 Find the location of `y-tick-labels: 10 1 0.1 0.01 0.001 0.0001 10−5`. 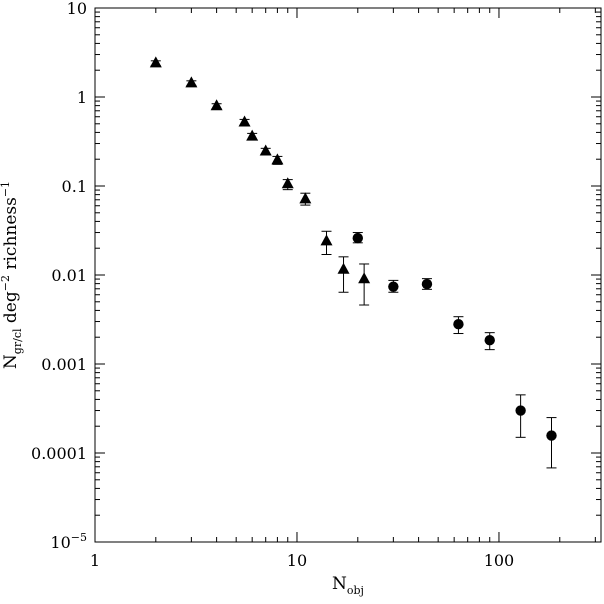

y-tick-labels: 10 1 0.1 0.01 0.001 0.0001 10−5 is located at coordinates (59, 276).